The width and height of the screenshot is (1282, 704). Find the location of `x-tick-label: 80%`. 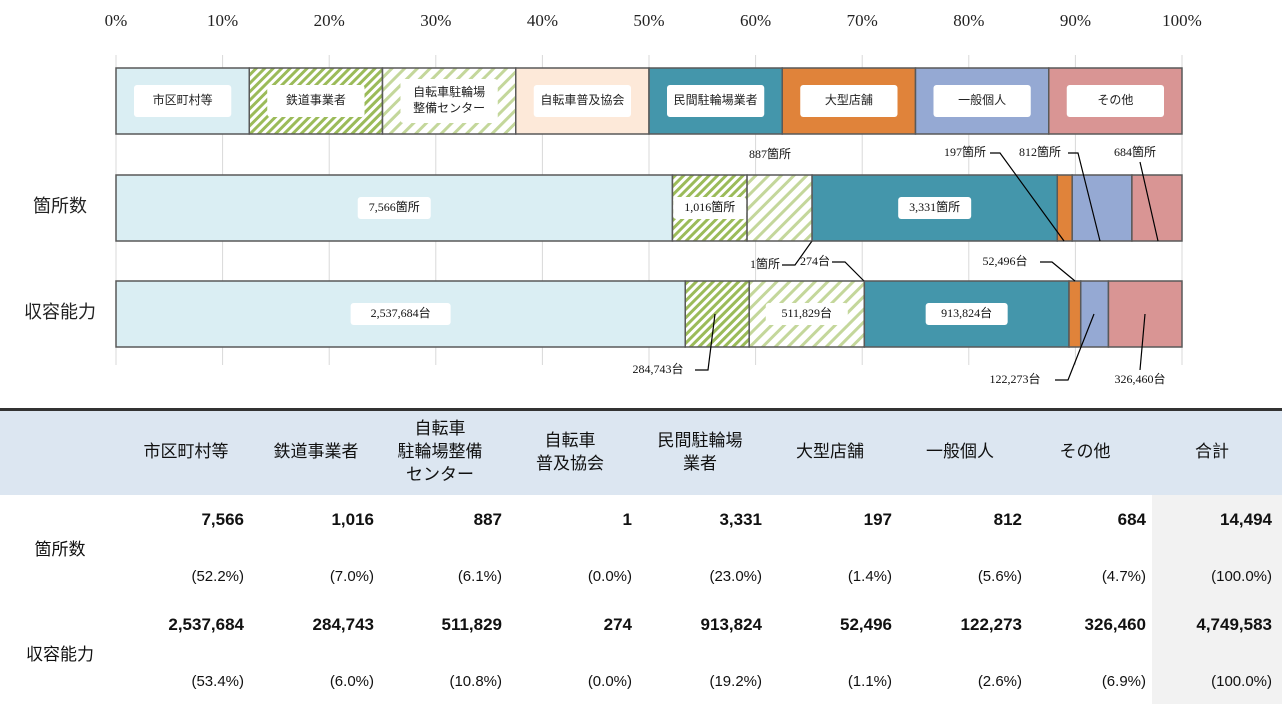

x-tick-label: 80% is located at coordinates (968, 20).